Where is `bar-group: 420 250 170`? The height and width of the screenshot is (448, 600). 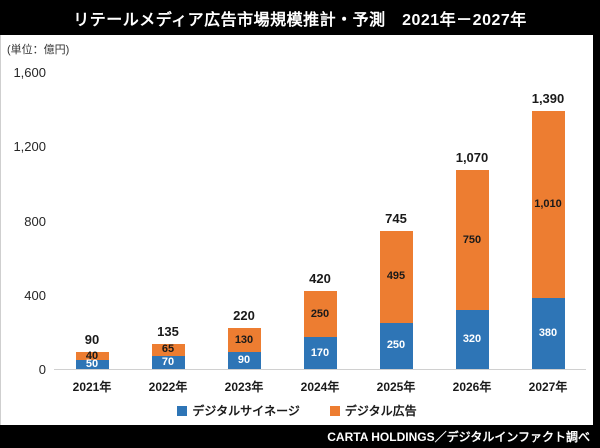 bar-group: 420 250 170 is located at coordinates (320, 220).